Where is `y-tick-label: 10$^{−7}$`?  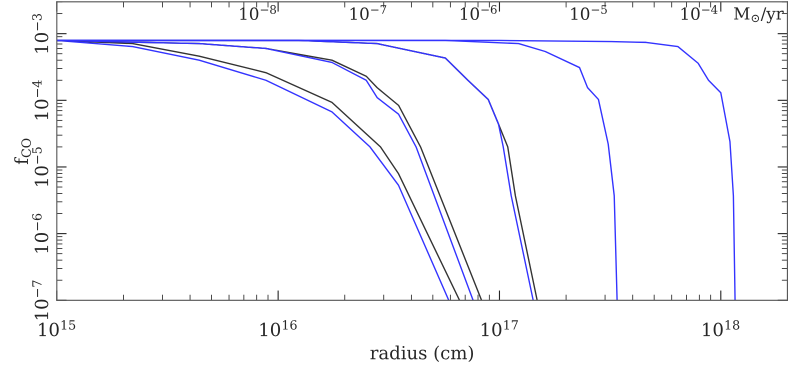 y-tick-label: 10$^{−7}$ is located at coordinates (40, 300).